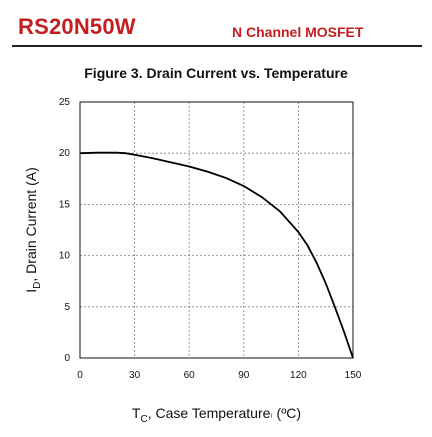 This screenshot has height=437, width=432. Describe the element at coordinates (271, 417) in the screenshot. I see `x-label-mark: ⁽` at that location.